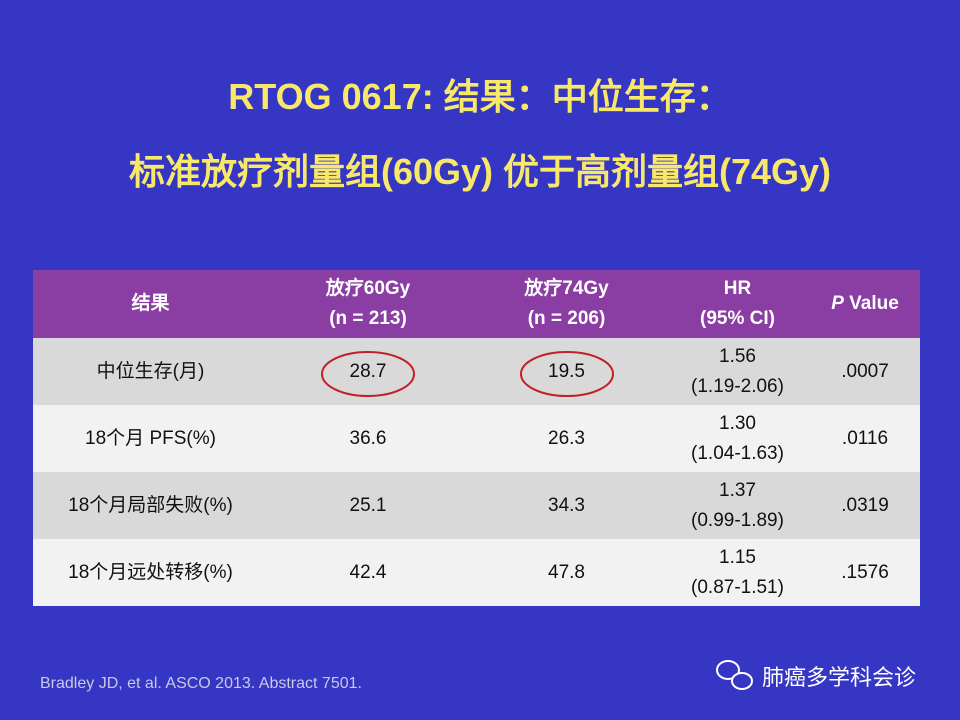  I want to click on cell-text: .0319, so click(865, 505).